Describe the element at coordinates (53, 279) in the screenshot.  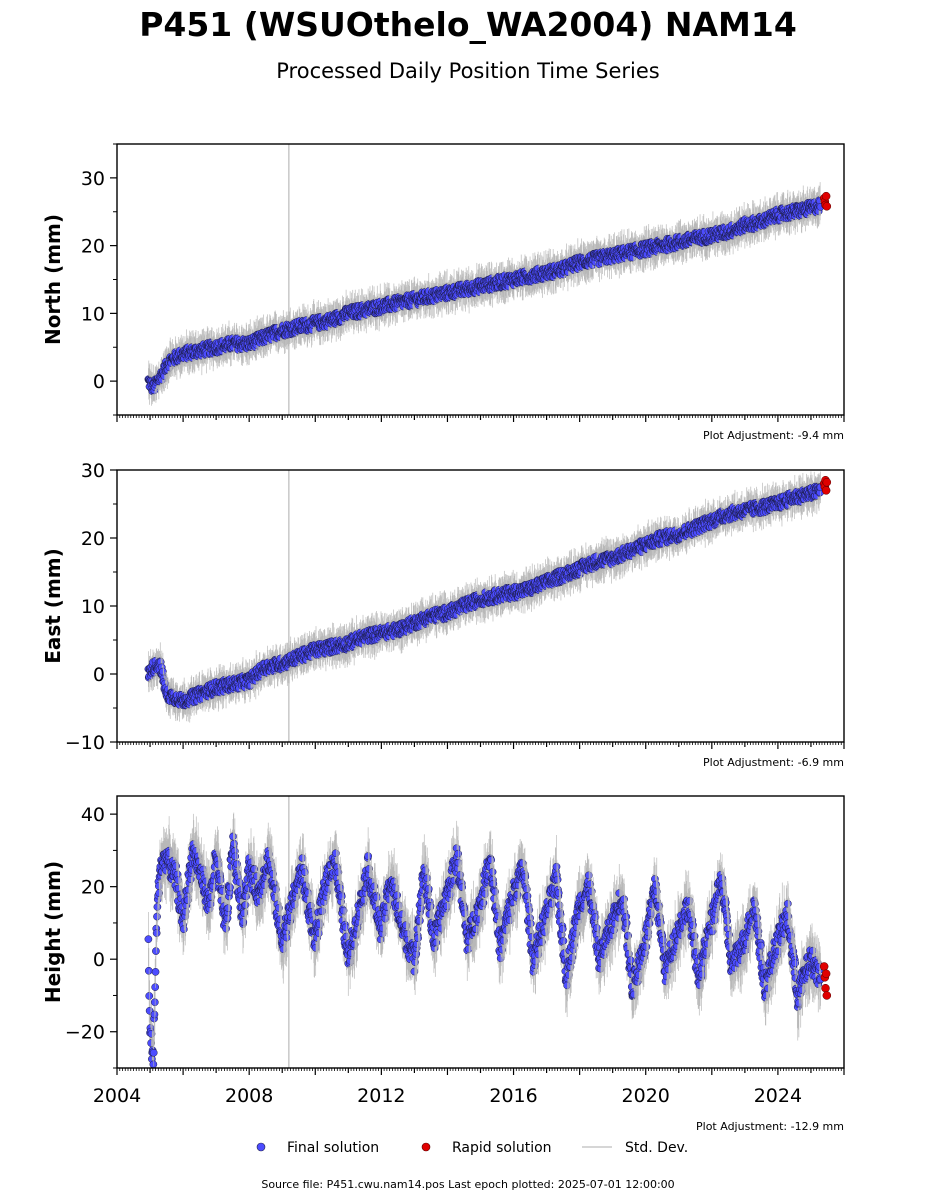
I see `north-y-axis-label: North (mm)` at that location.